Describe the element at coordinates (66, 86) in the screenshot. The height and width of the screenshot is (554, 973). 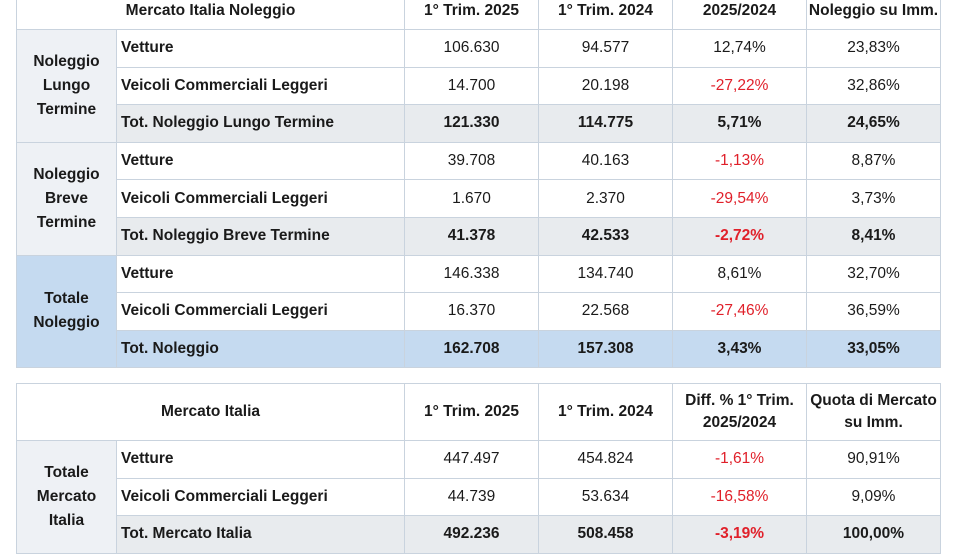
I see `group-label: Noleggio Lungo Termine` at that location.